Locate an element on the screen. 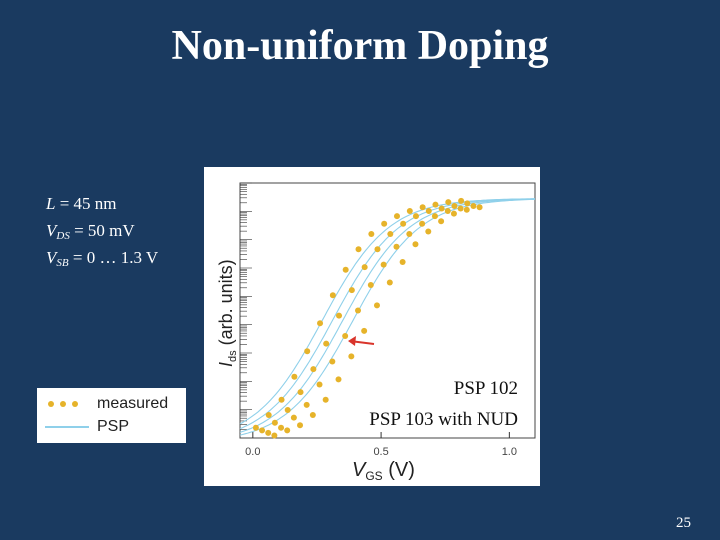  legend-label-model: PSP is located at coordinates (113, 426).